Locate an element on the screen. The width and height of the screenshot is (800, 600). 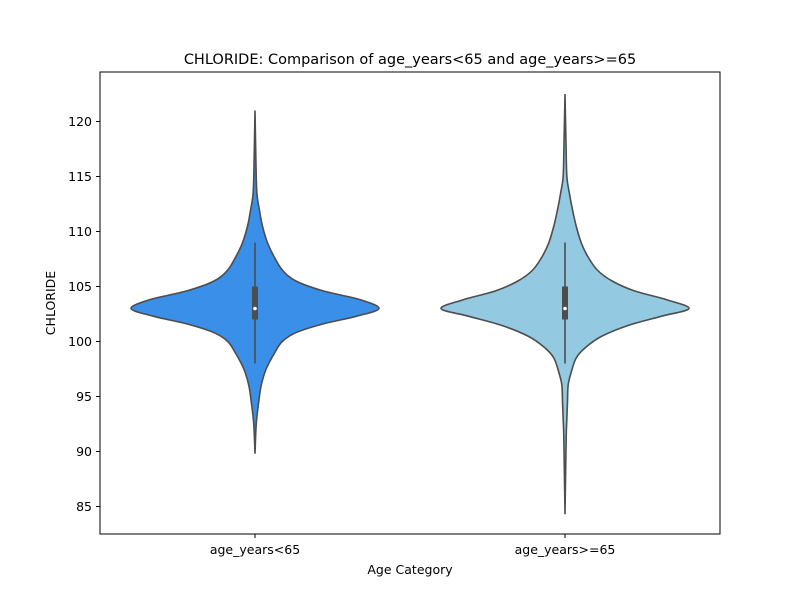
y-tick-label: 105 is located at coordinates (80, 286).